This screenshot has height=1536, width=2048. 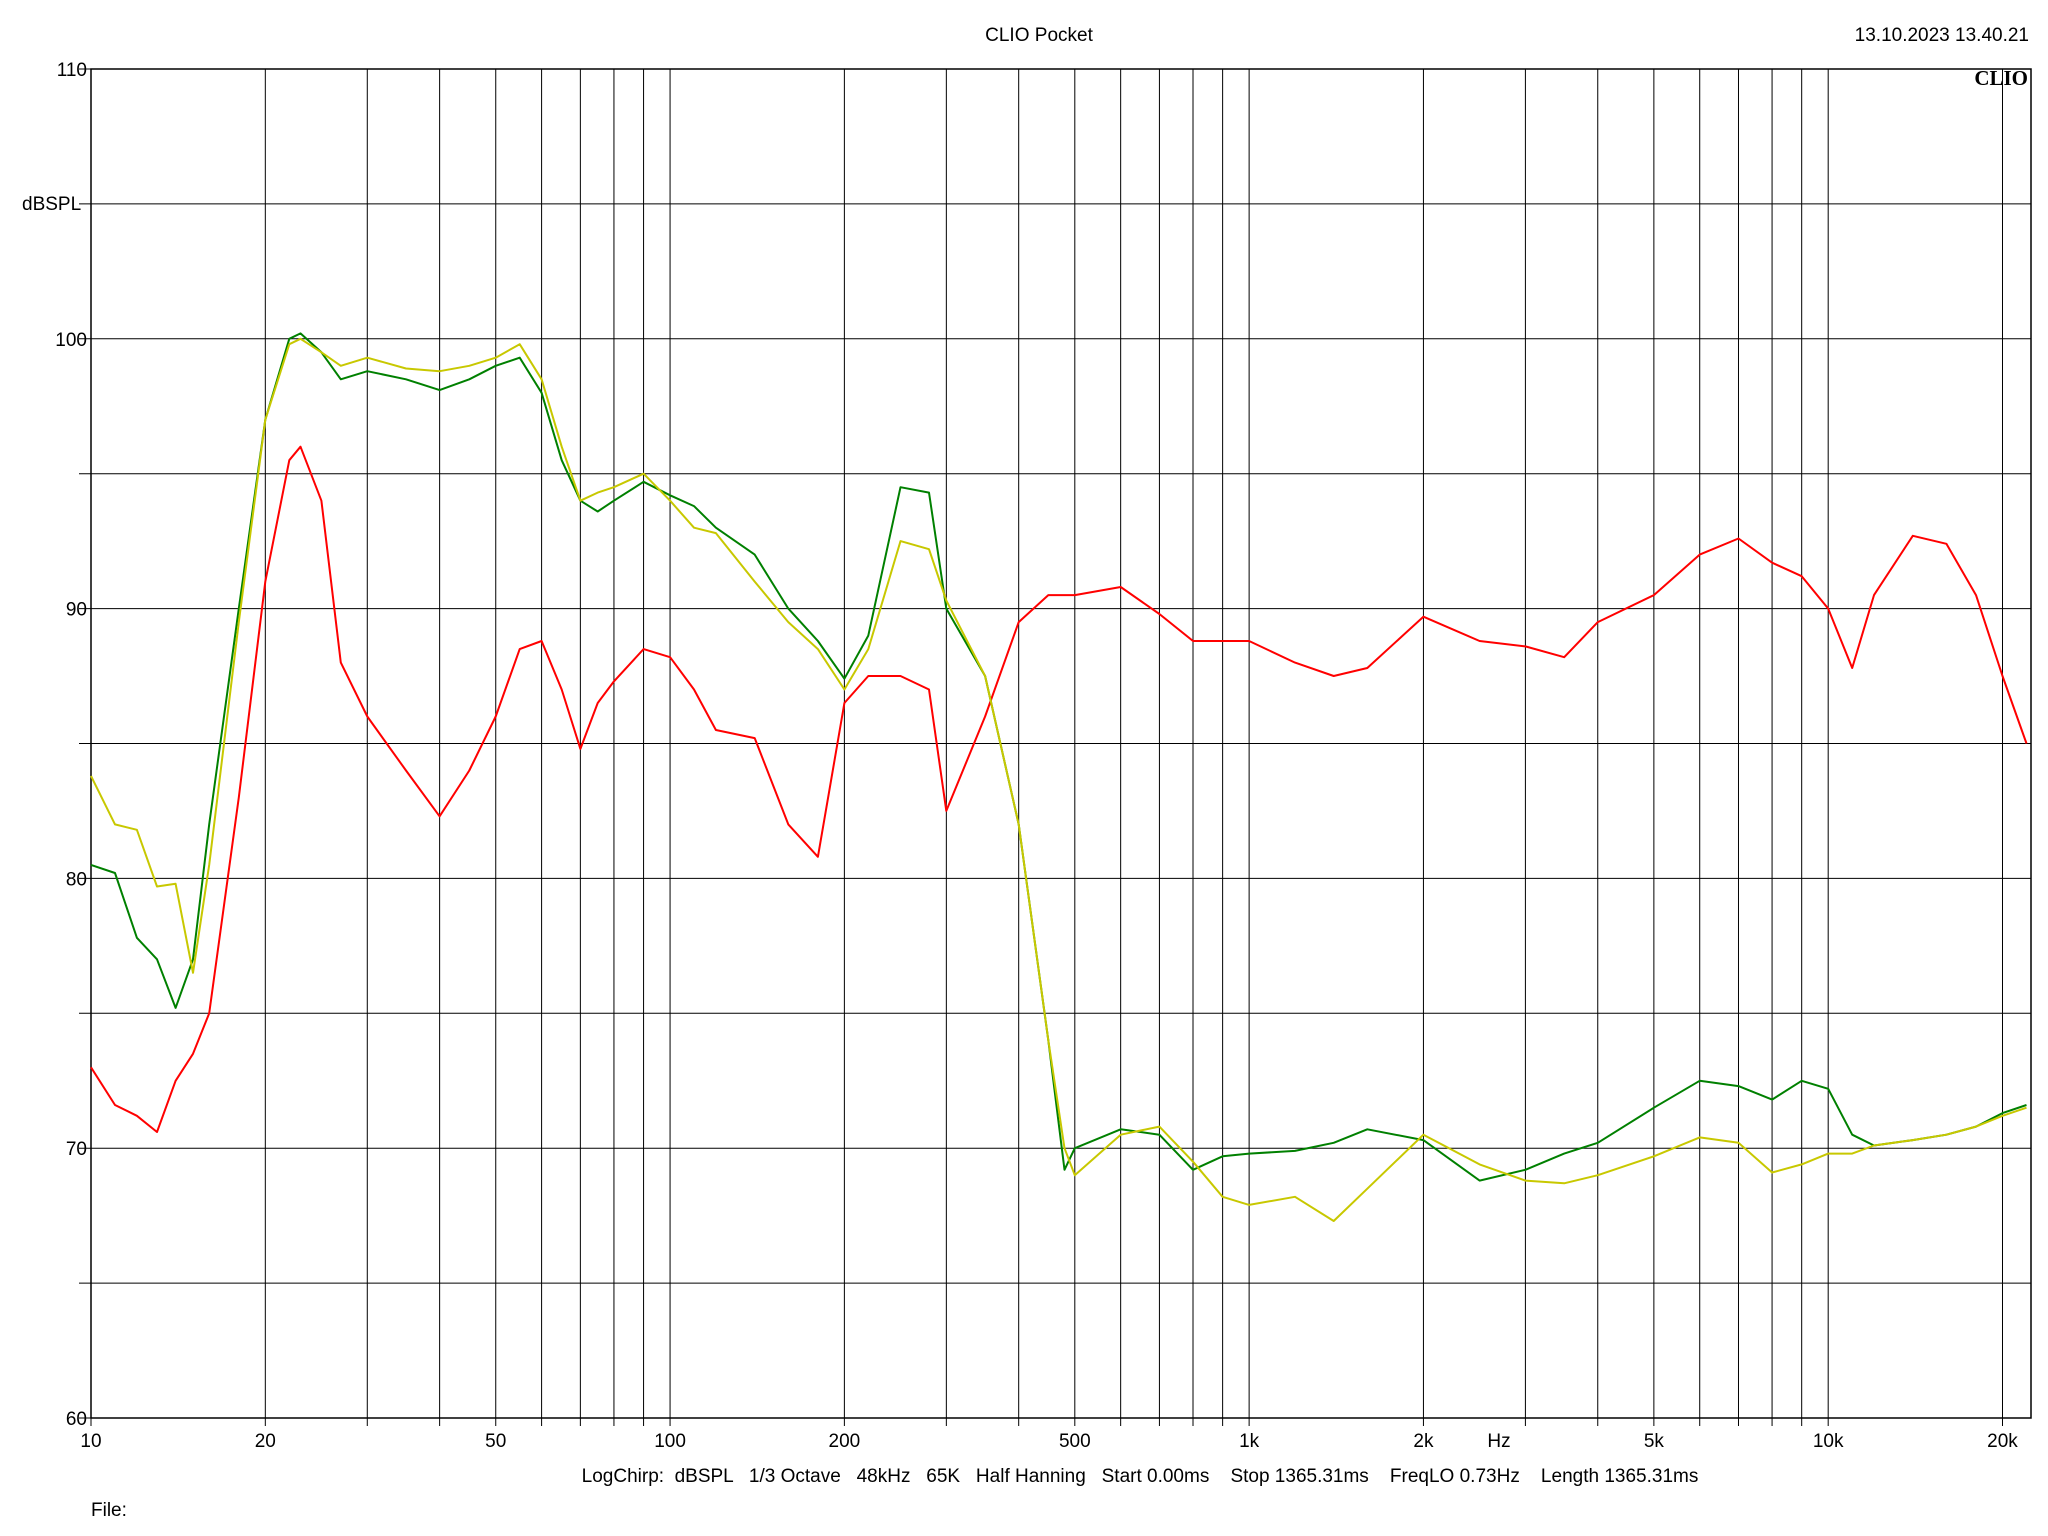 I want to click on y-tick-label: 110, so click(x=72, y=70).